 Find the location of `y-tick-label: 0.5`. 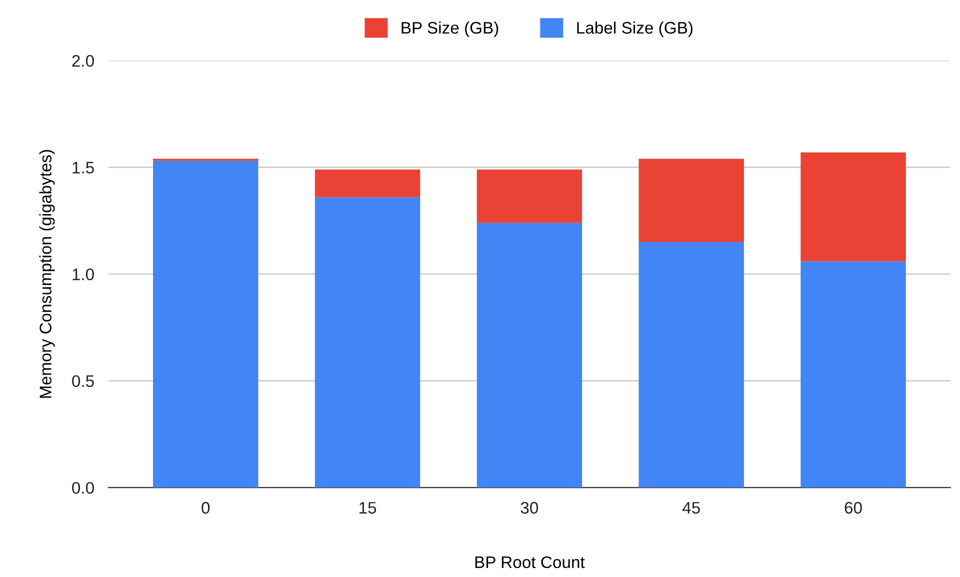

y-tick-label: 0.5 is located at coordinates (83, 381).